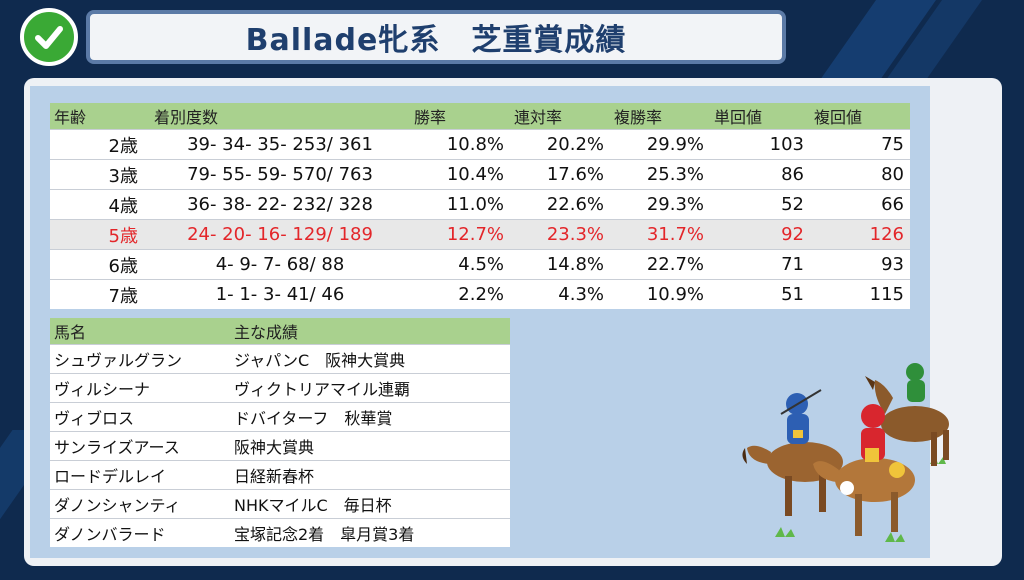 The width and height of the screenshot is (1024, 580). I want to click on results-cell: 宝塚記念2着 皐月賞3着, so click(370, 532).